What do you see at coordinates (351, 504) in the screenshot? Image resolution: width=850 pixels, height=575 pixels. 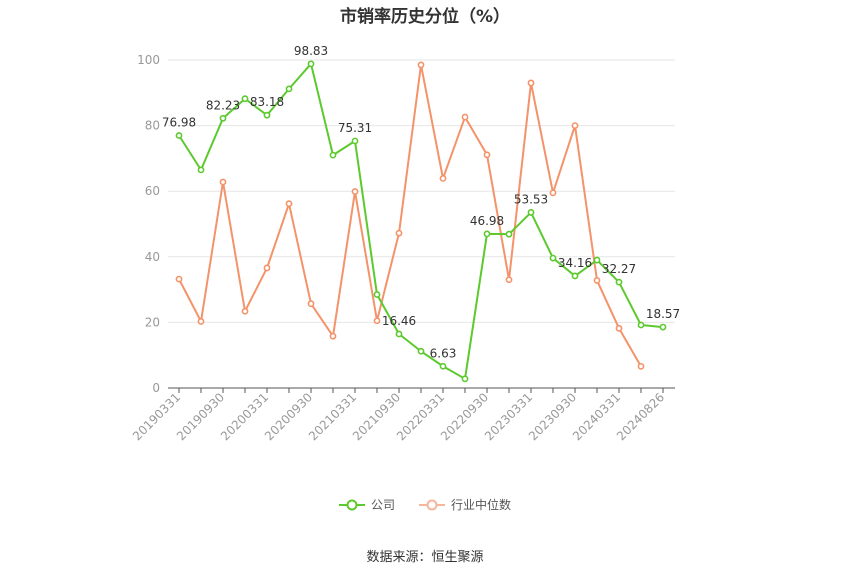 I see `legend-company-marker` at bounding box center [351, 504].